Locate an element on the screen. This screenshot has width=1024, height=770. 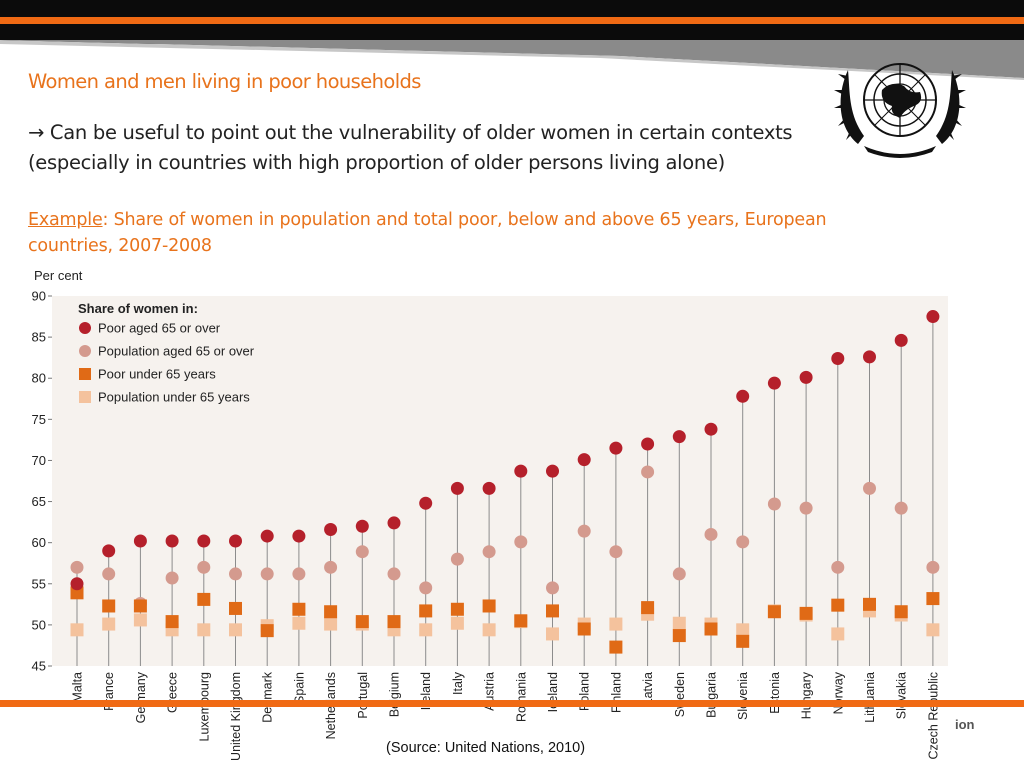
x-tick-label: Romania is located at coordinates (521, 697).